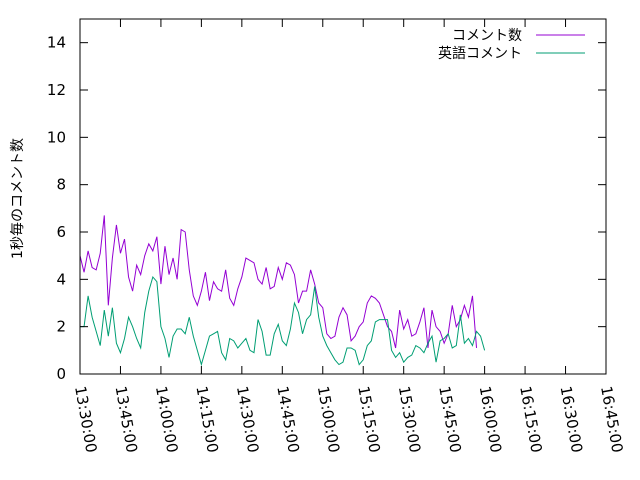  I want to click on y-tick-label: 14, so click(56, 43).